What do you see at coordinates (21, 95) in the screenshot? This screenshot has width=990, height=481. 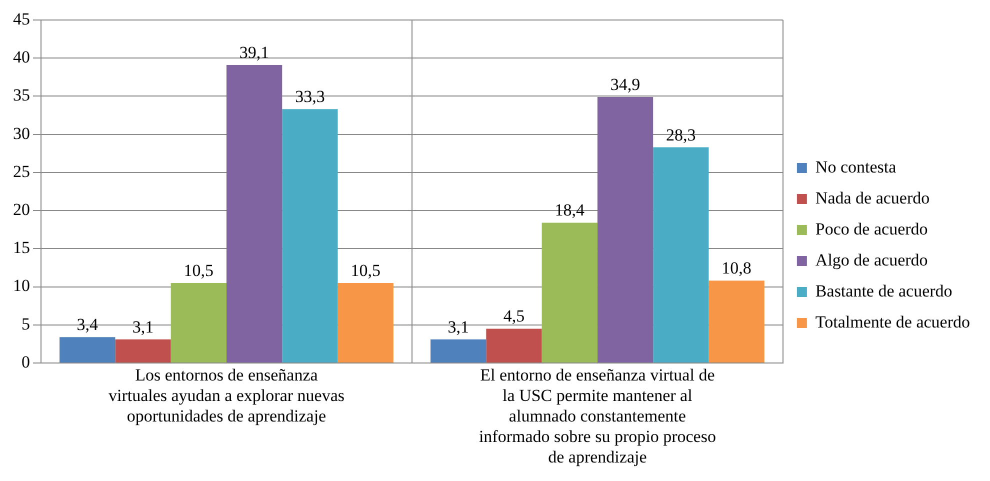 I see `y-tick-label: 35` at bounding box center [21, 95].